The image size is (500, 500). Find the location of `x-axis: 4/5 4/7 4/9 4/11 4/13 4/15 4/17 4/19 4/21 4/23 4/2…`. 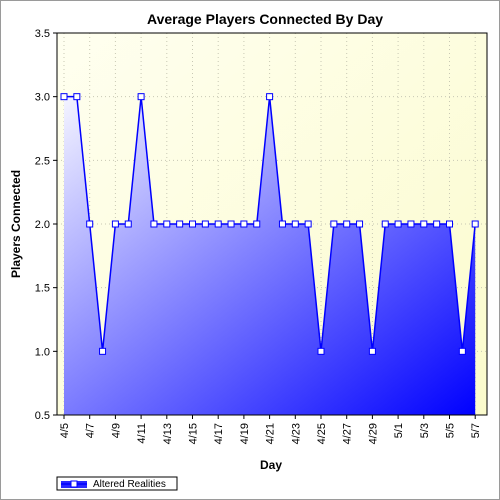

x-axis: 4/5 4/7 4/9 4/11 4/13 4/15 4/17 4/19 4/21 4/23 4/2… is located at coordinates (270, 429).